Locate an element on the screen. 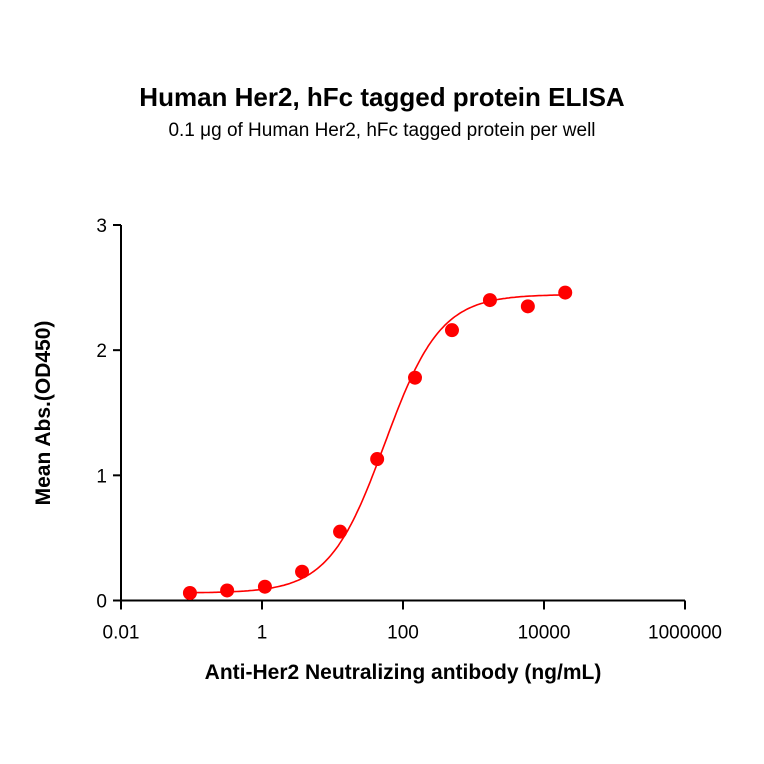  x-axis-label: Anti-Her2 Neutralizing antibody (ng/mL) is located at coordinates (403, 672).